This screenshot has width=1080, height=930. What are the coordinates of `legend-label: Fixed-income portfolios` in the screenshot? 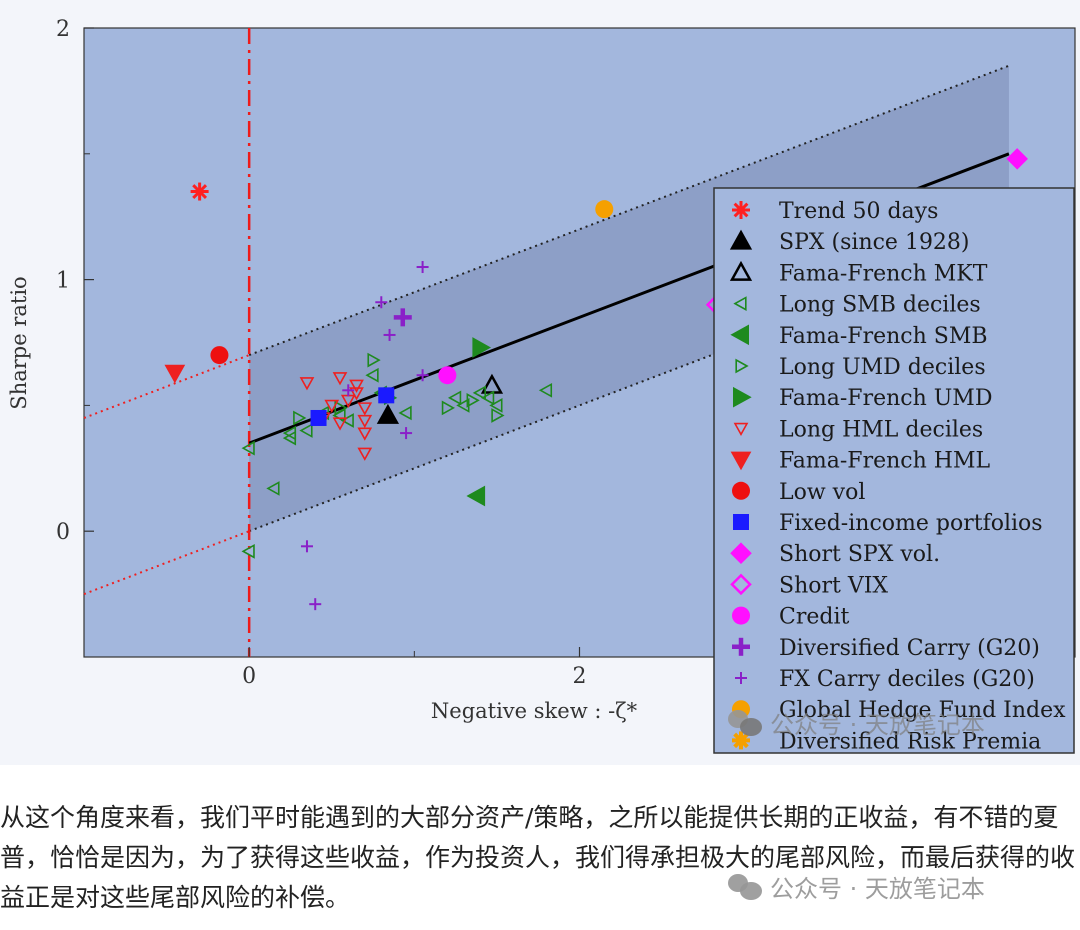 It's located at (911, 523).